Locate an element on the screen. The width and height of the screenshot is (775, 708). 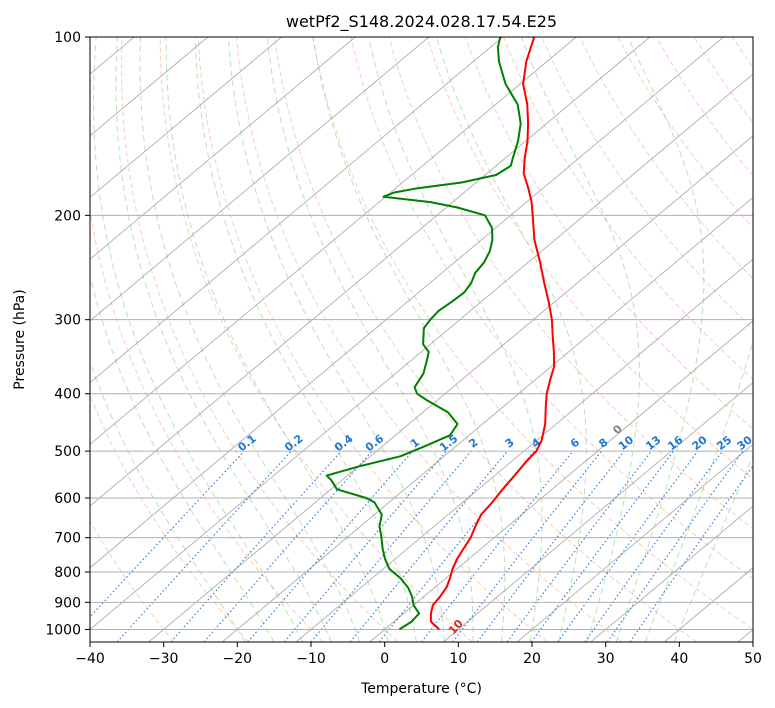
y-tick-label: 1000 is located at coordinates (63, 630).